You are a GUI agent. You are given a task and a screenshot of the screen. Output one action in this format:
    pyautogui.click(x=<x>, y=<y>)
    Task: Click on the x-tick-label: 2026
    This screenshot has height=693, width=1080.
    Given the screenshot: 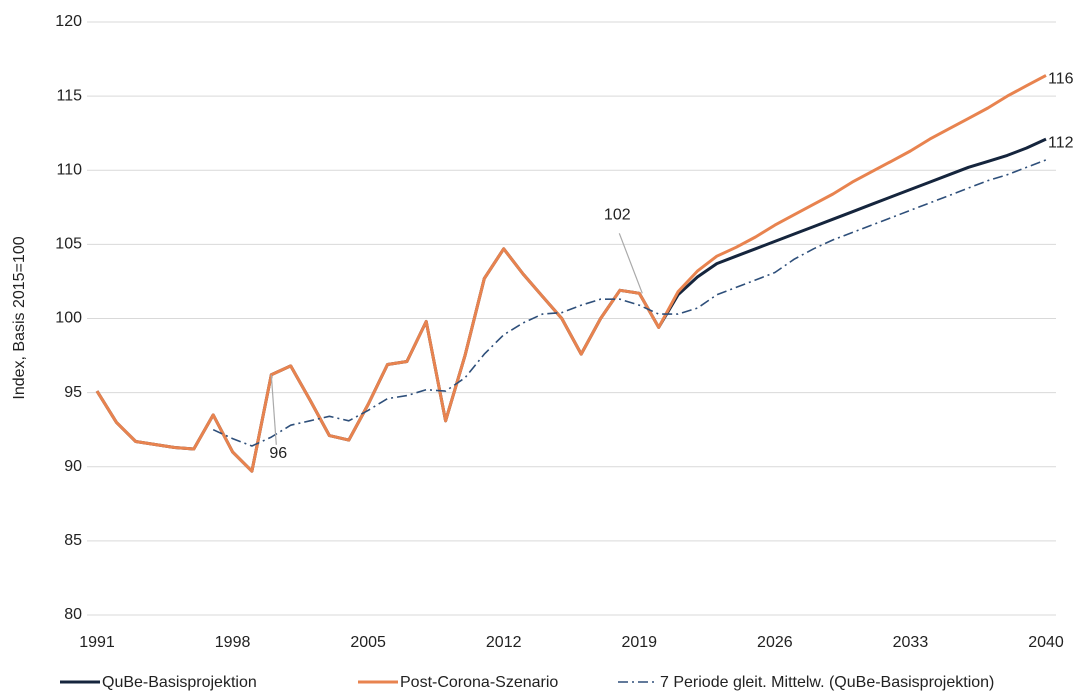 What is the action you would take?
    pyautogui.click(x=775, y=642)
    